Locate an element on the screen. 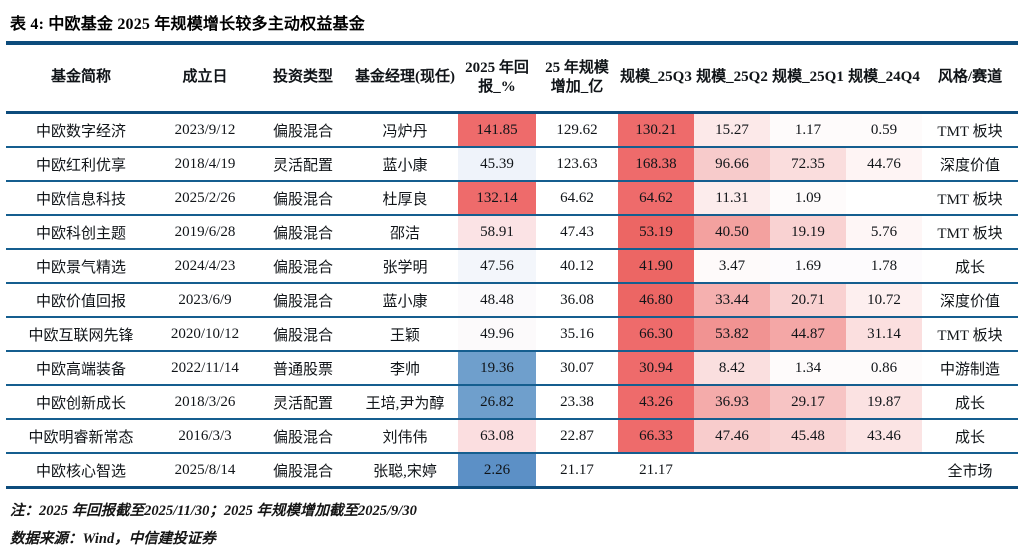 The height and width of the screenshot is (553, 1024). cell: 44.87 is located at coordinates (808, 334).